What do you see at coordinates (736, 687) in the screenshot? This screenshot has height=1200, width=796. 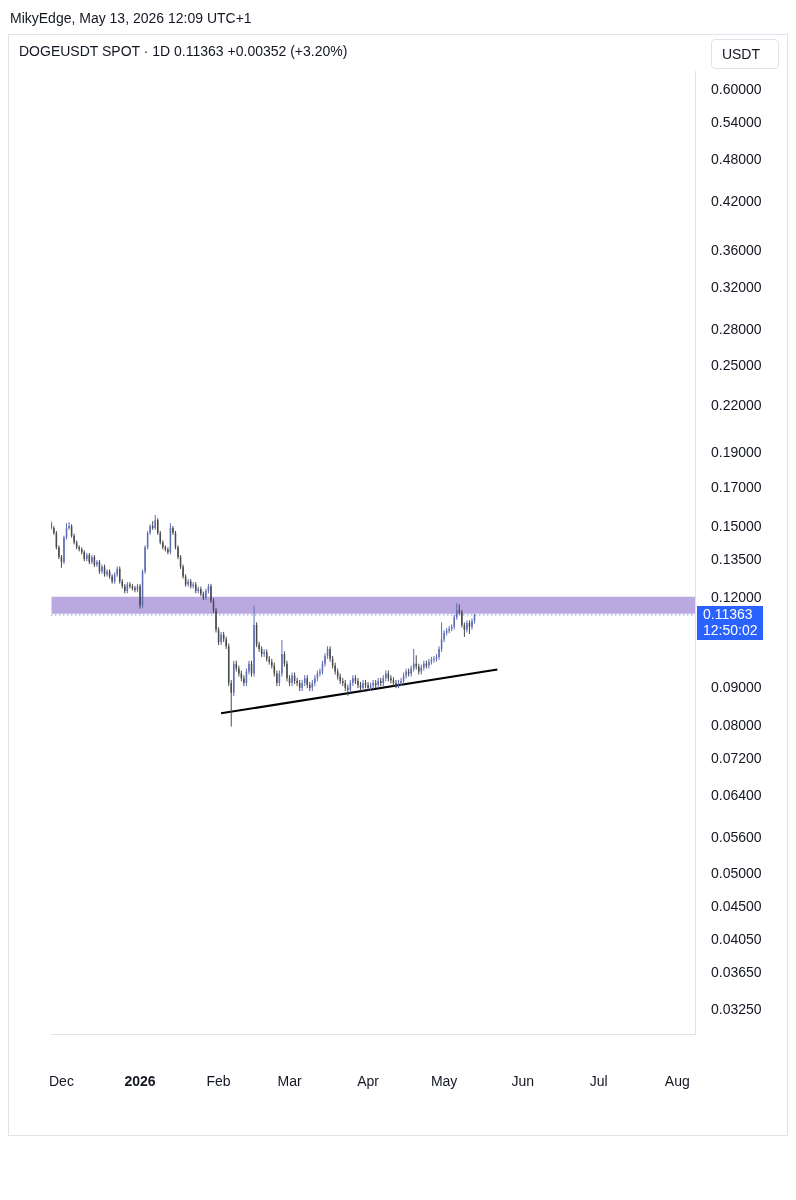 I see `y-tick-label: 0.09000` at bounding box center [736, 687].